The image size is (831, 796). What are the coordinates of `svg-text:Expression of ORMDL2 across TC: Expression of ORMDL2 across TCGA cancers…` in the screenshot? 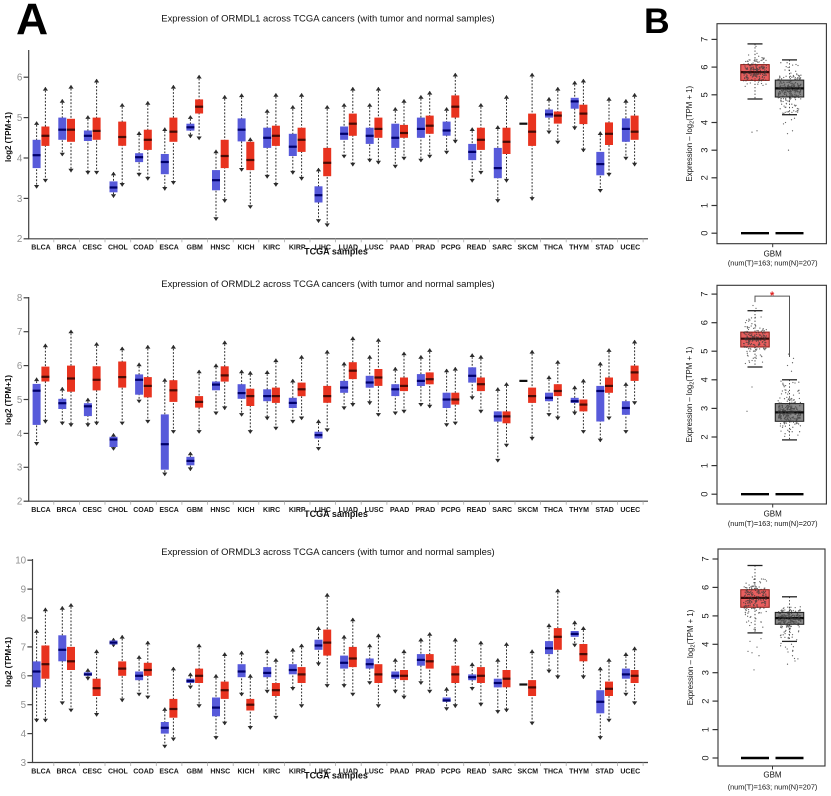 It's located at (327, 284).